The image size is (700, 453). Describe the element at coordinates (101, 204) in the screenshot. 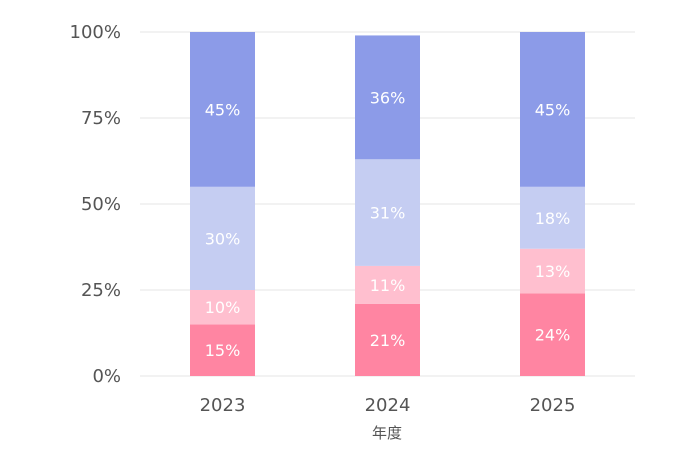

I see `y-tick-label: 50%` at that location.